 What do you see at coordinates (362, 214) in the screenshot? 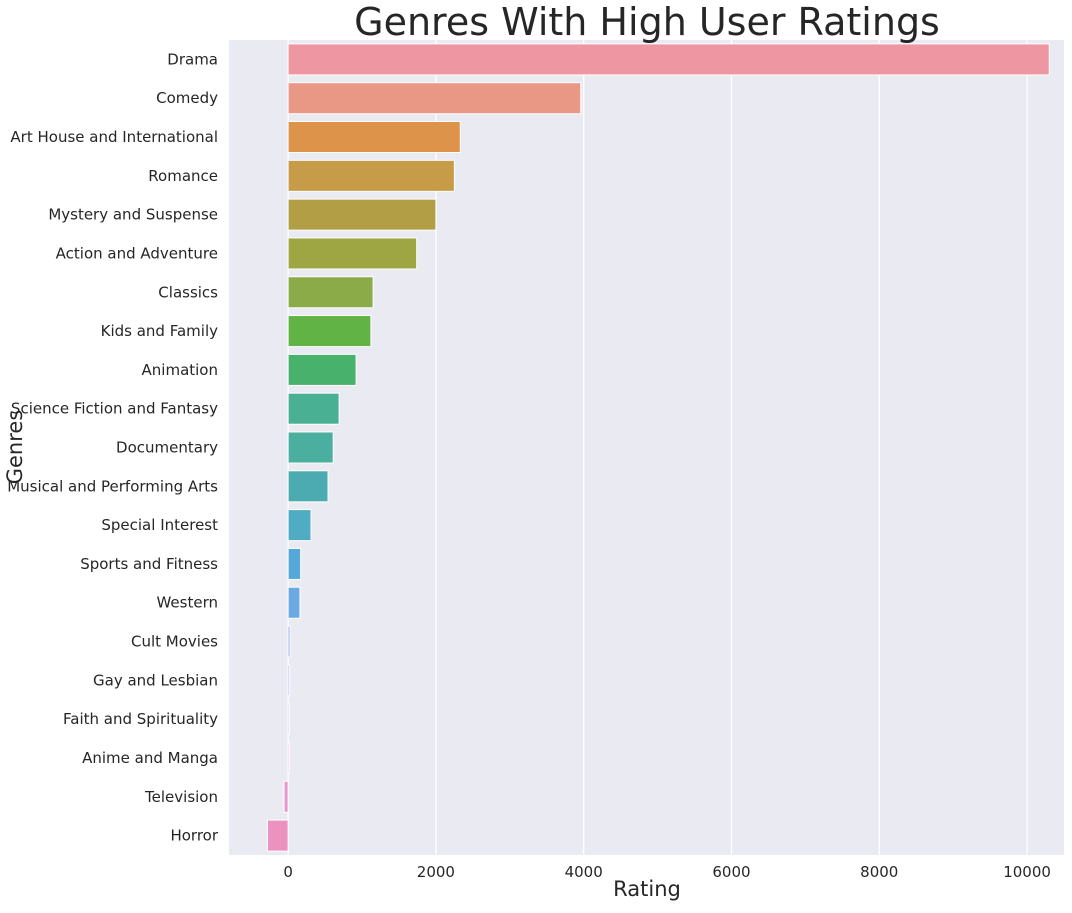
I see `bar-mystery-and-suspense` at bounding box center [362, 214].